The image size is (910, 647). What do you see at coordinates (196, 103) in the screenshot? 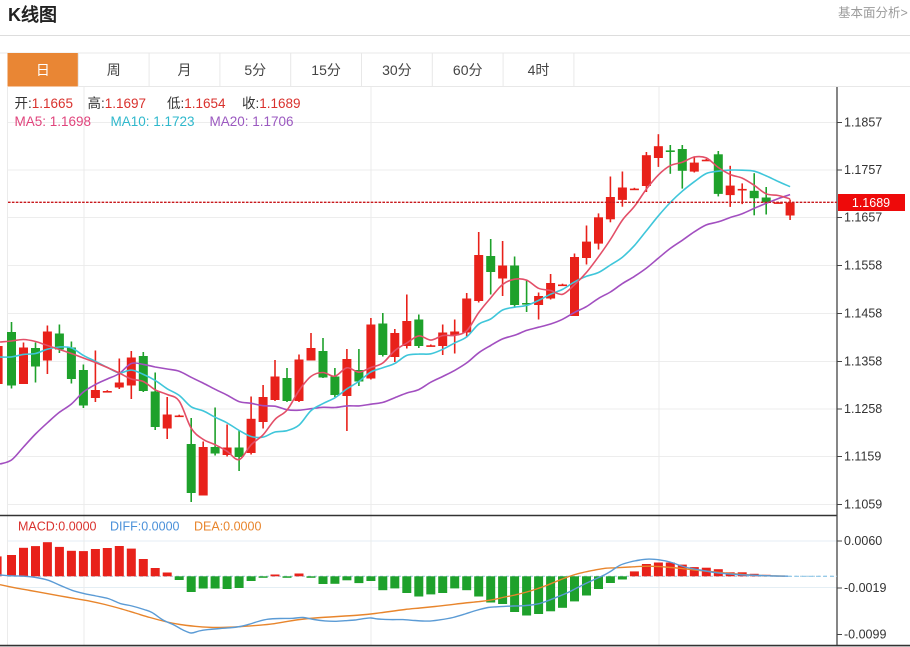
I see `svg-text: 低:1.1654` at bounding box center [196, 103].